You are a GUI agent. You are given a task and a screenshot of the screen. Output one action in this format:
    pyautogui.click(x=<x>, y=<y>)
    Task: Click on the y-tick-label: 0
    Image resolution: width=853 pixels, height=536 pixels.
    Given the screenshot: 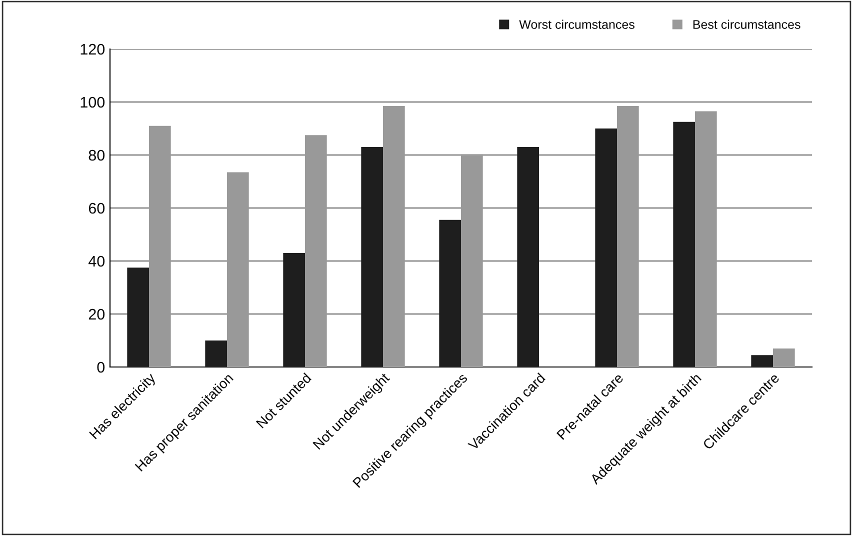 What is the action you would take?
    pyautogui.click(x=101, y=367)
    